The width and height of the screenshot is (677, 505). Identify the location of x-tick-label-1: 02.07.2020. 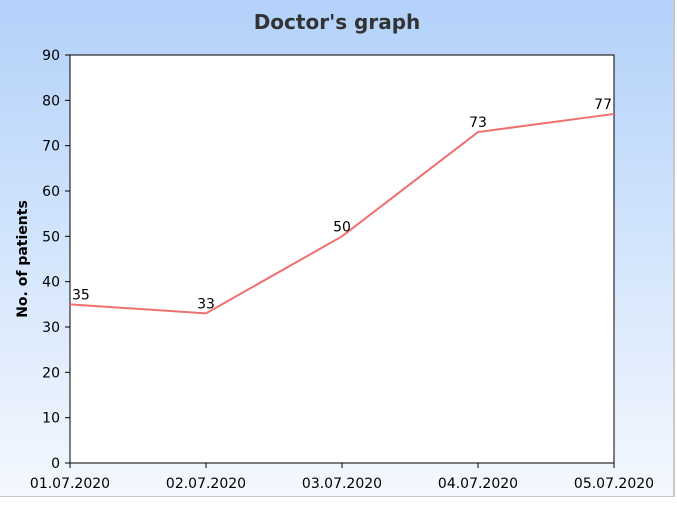
(206, 484).